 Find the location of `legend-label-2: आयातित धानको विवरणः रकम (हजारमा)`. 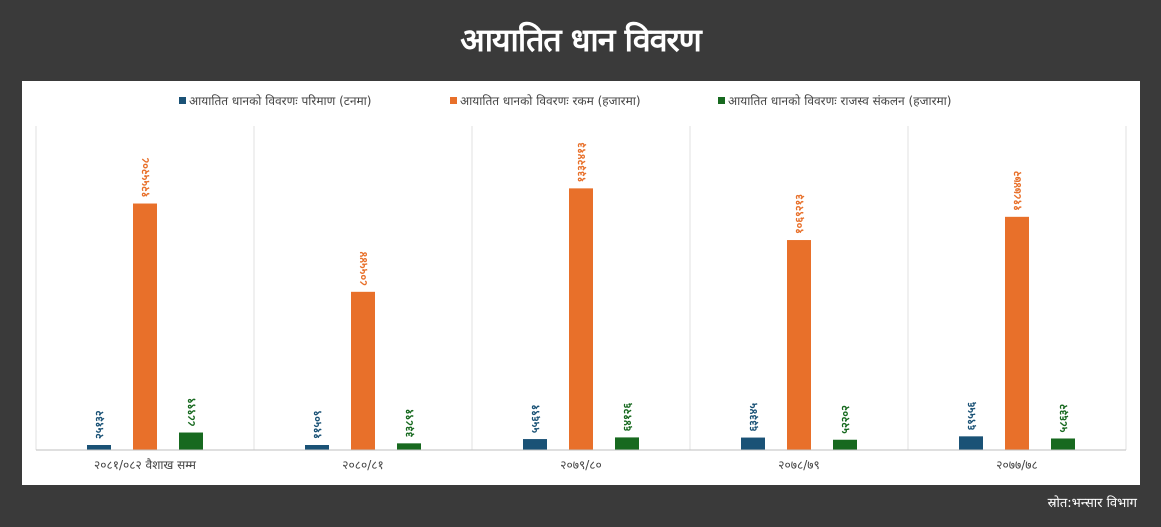

legend-label-2: आयातित धानको विवरणः रकम (हजारमा) is located at coordinates (550, 101).